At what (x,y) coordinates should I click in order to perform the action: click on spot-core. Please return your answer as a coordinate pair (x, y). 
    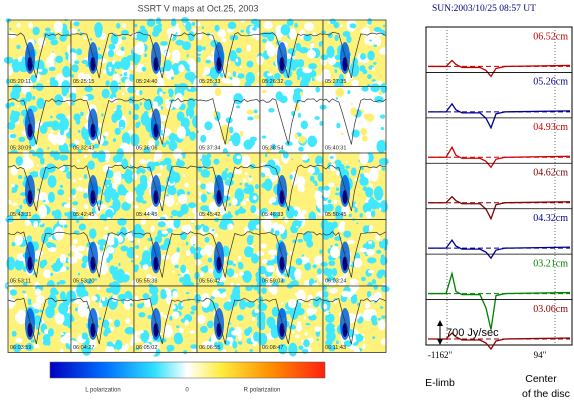
    Looking at the image, I should click on (219, 330).